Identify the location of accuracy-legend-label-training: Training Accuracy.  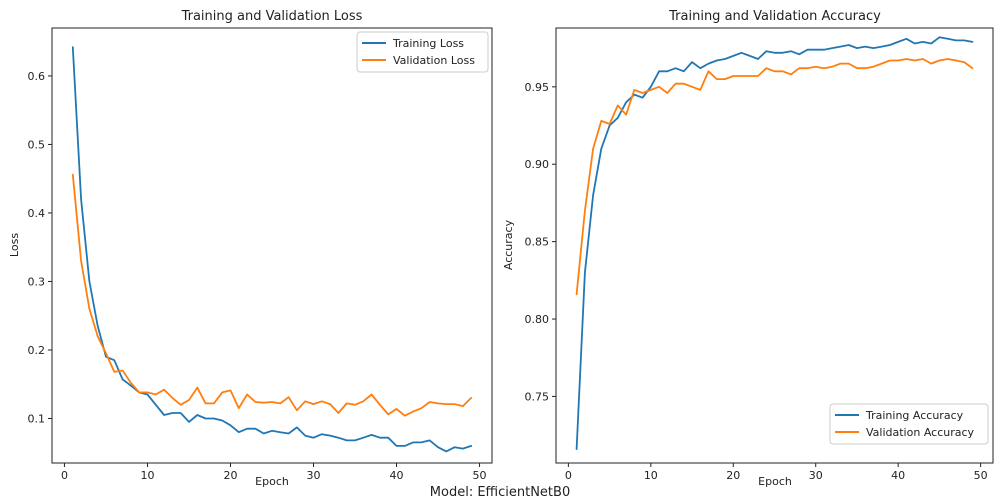
(914, 415).